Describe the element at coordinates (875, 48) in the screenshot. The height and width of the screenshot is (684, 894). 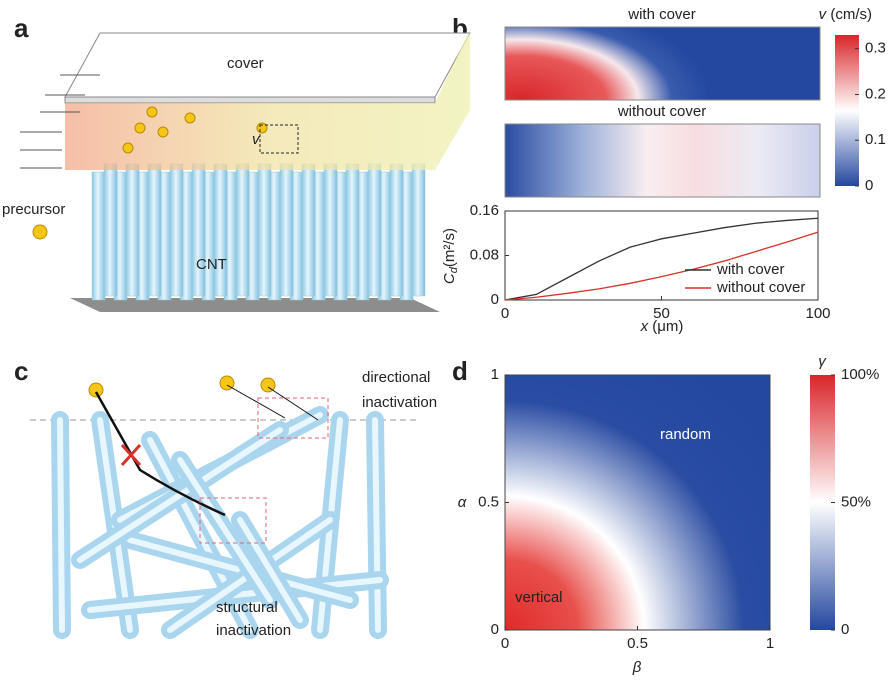
I see `colorbar-tick-label: 0.3` at that location.